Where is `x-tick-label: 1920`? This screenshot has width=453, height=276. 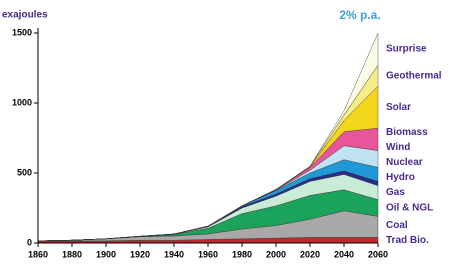
x-tick-label: 1920 is located at coordinates (140, 254).